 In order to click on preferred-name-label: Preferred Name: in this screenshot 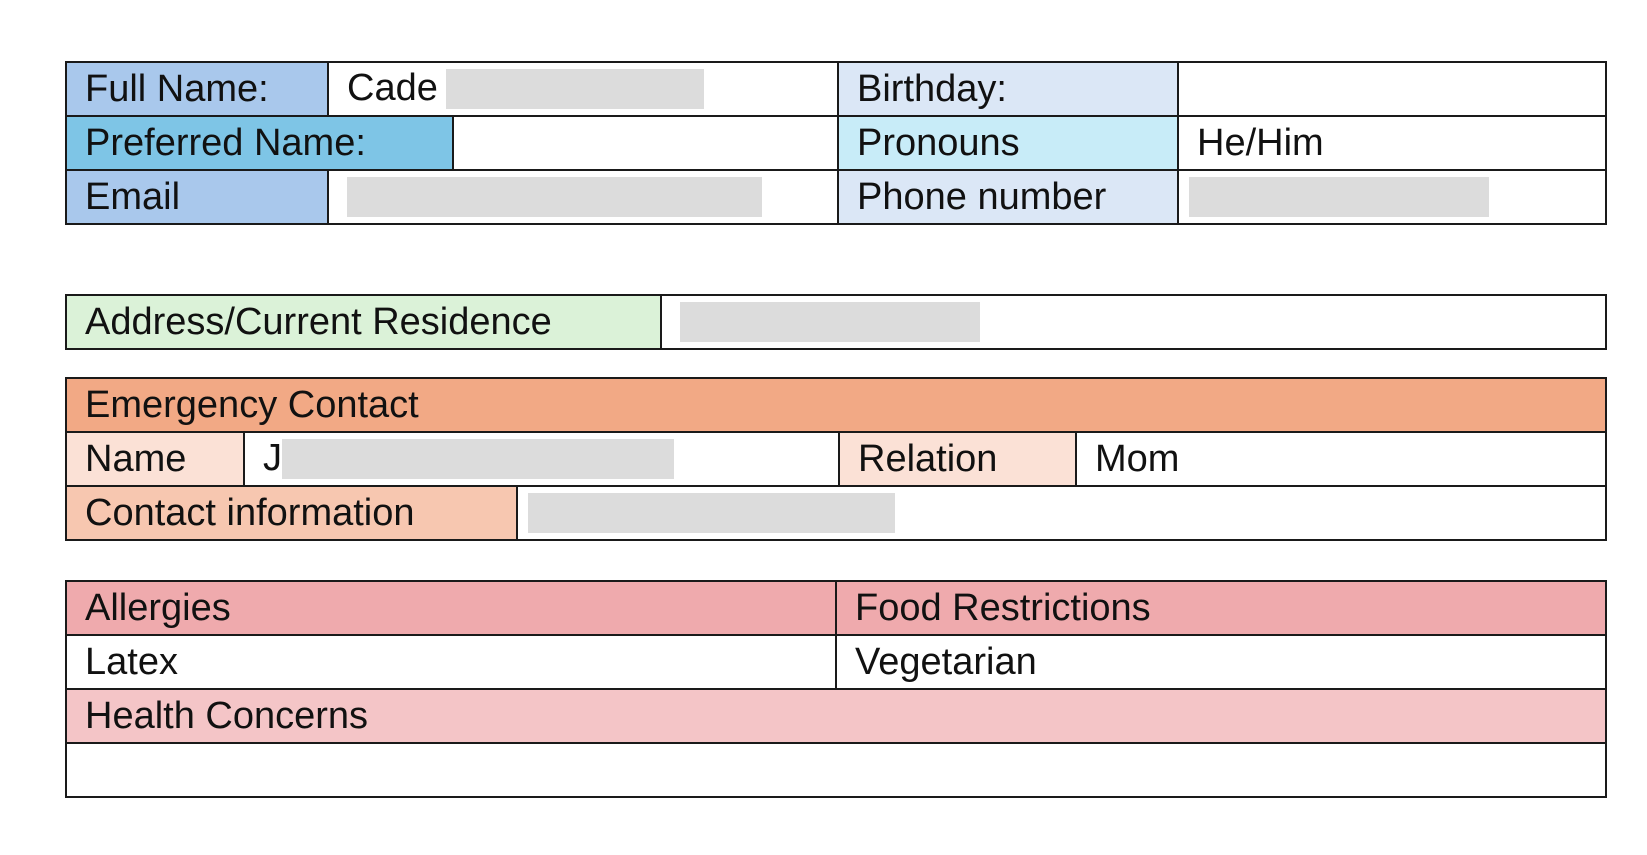, I will do `click(259, 143)`.